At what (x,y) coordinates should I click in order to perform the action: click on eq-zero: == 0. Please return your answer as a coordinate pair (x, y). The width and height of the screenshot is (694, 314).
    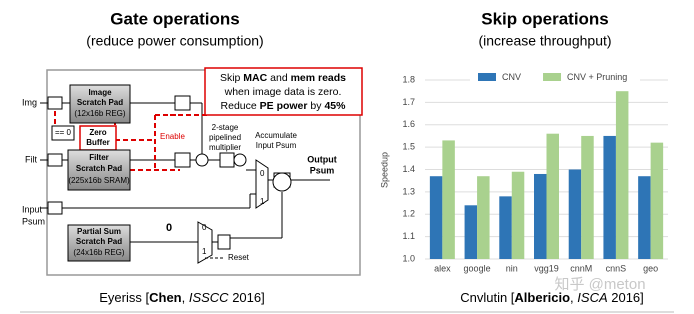
    Looking at the image, I should click on (63, 132).